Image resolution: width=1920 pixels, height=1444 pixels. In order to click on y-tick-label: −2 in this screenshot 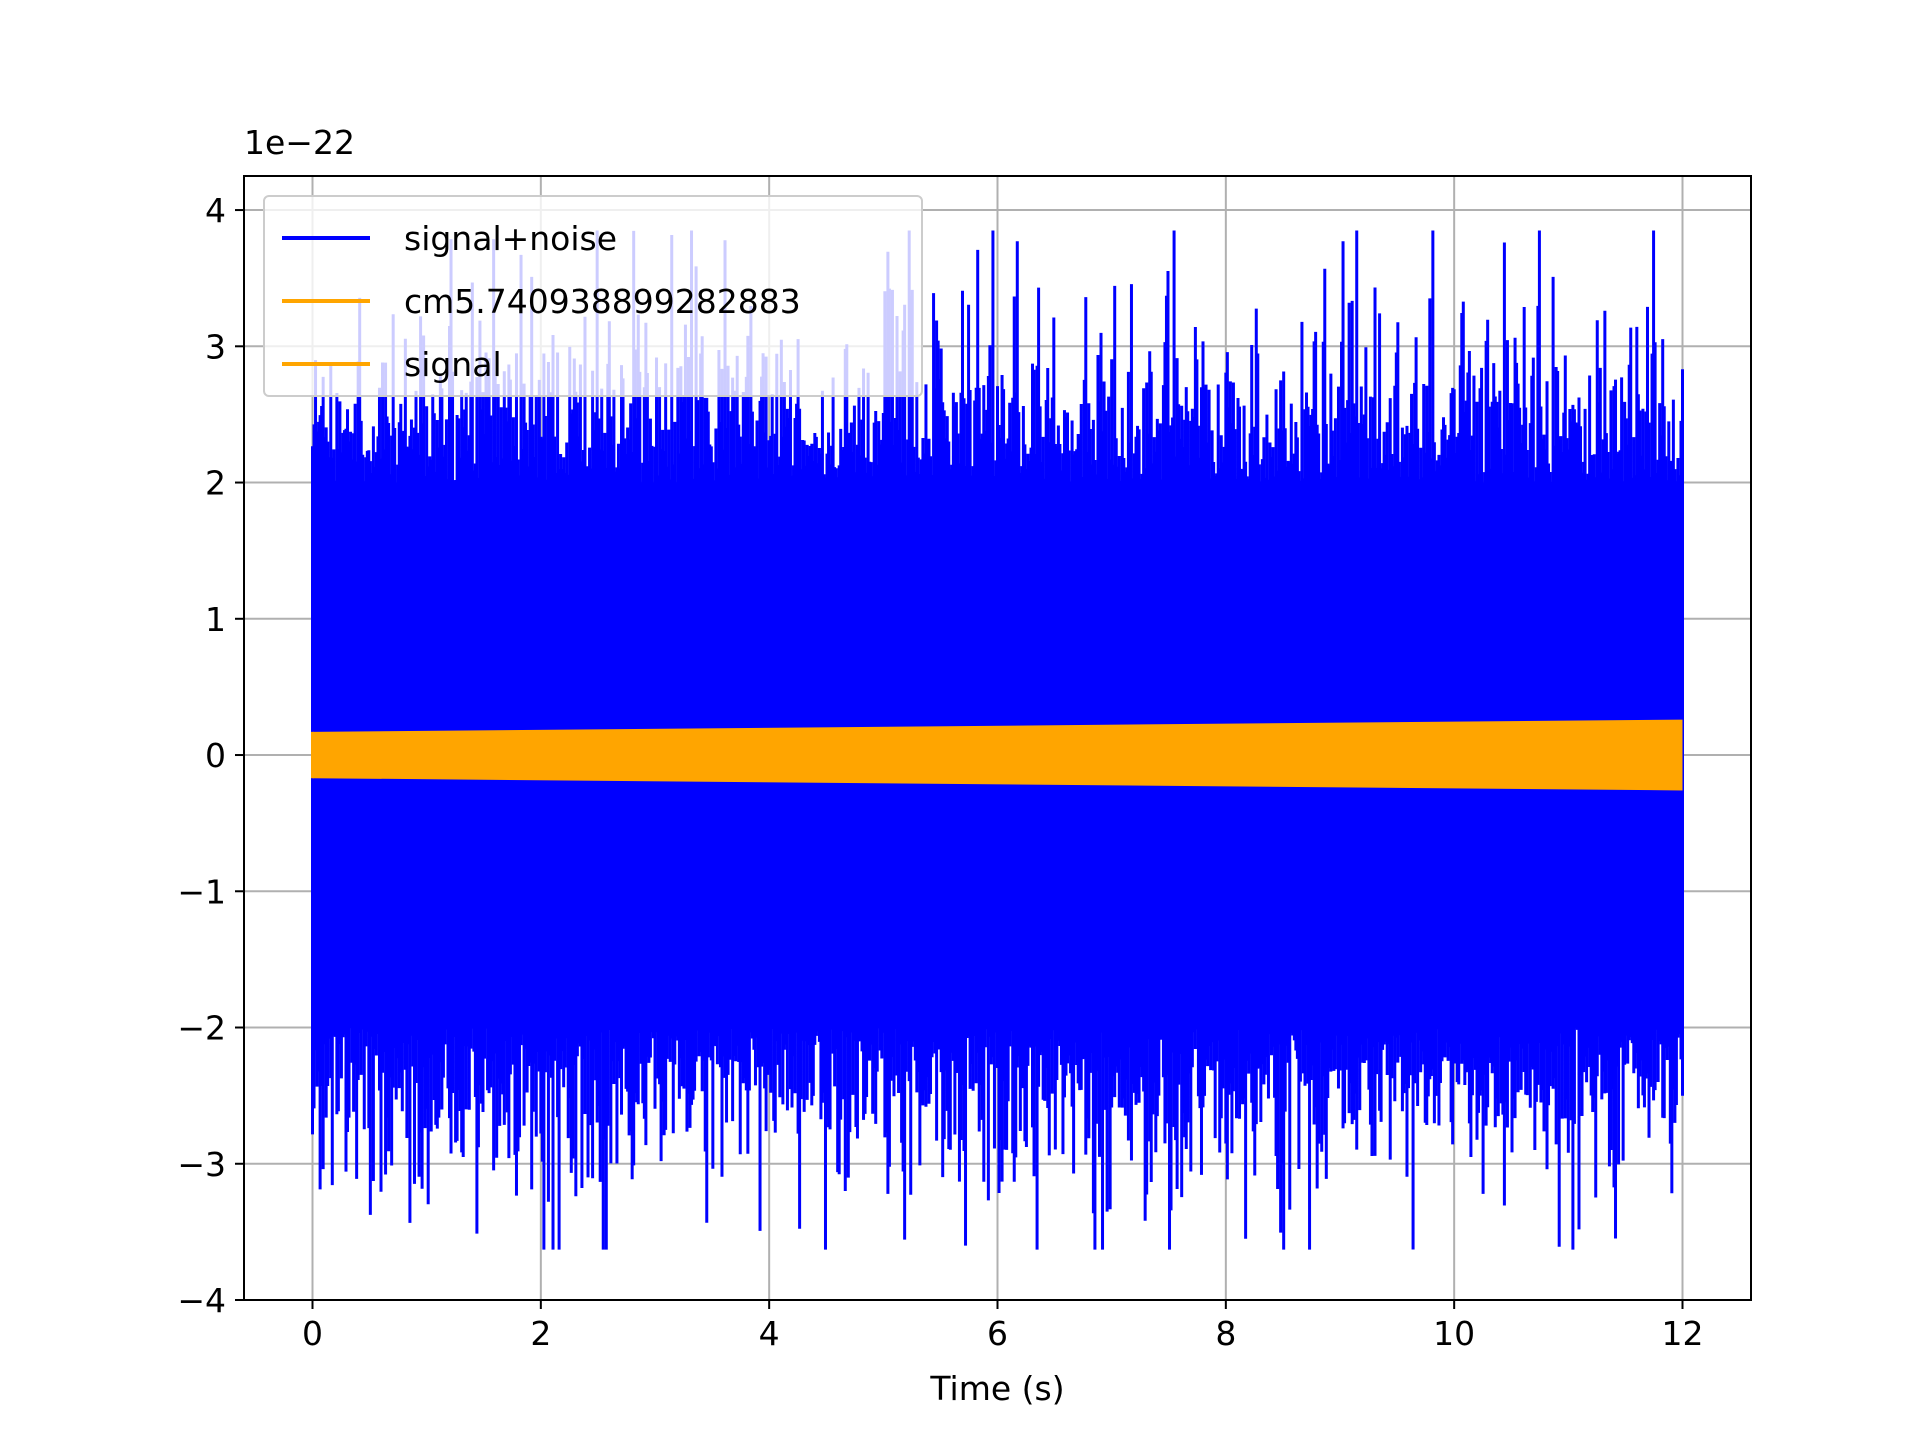, I will do `click(201, 1028)`.